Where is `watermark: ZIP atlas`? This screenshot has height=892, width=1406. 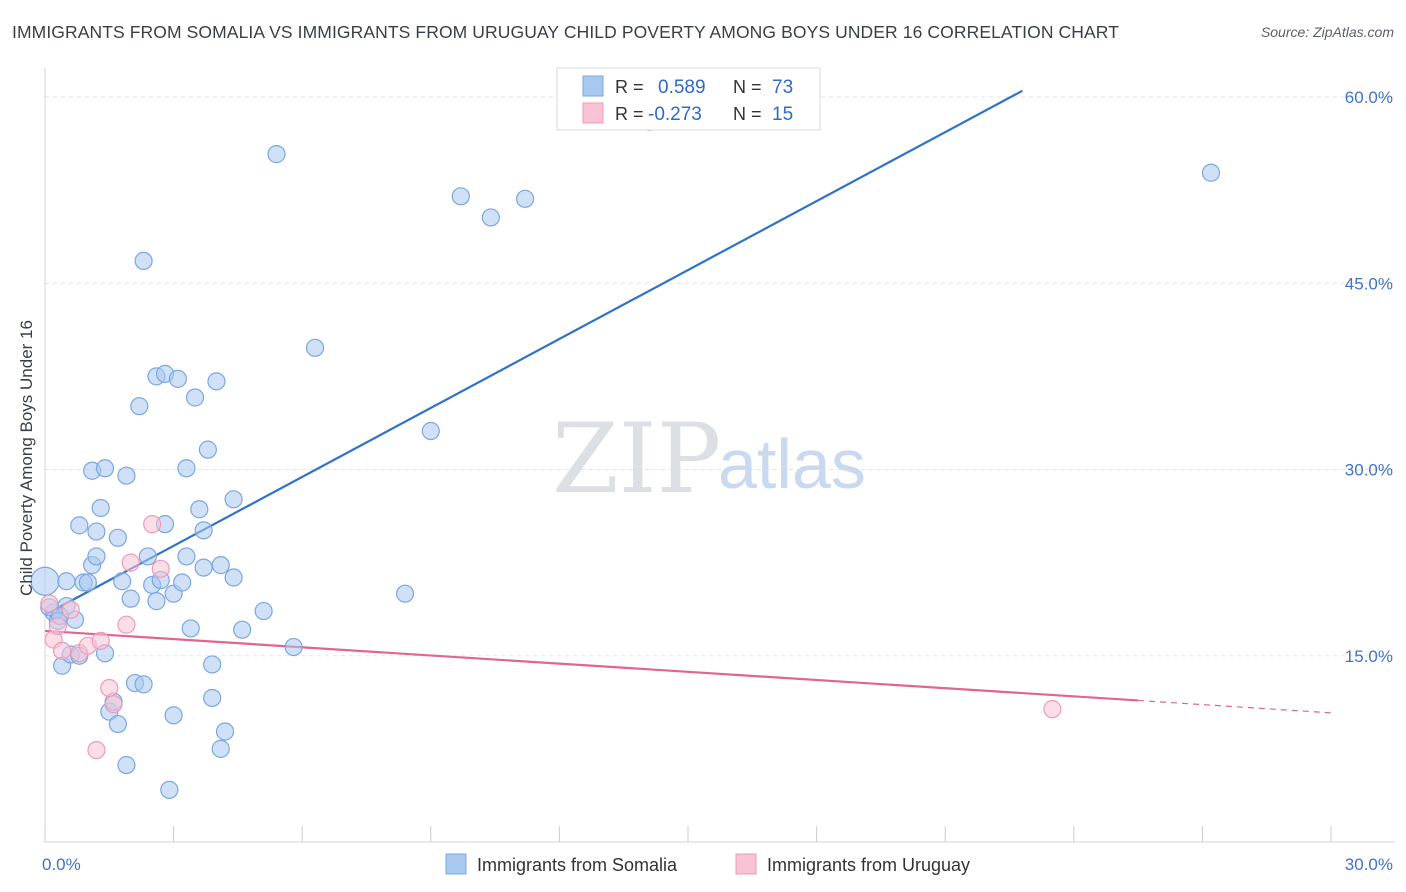 watermark: ZIP atlas is located at coordinates (709, 459).